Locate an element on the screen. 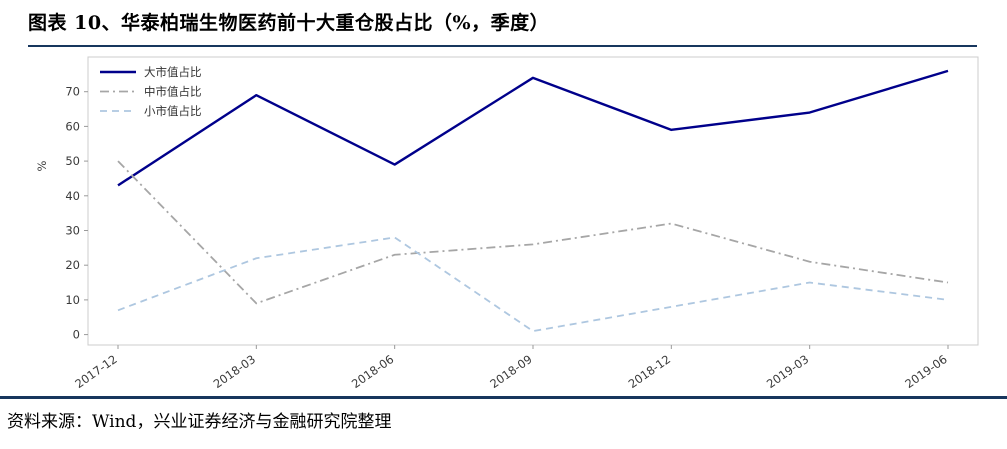  source-note: 资料来源：Wind，兴业证券经济与金融研究院整理 is located at coordinates (199, 422).